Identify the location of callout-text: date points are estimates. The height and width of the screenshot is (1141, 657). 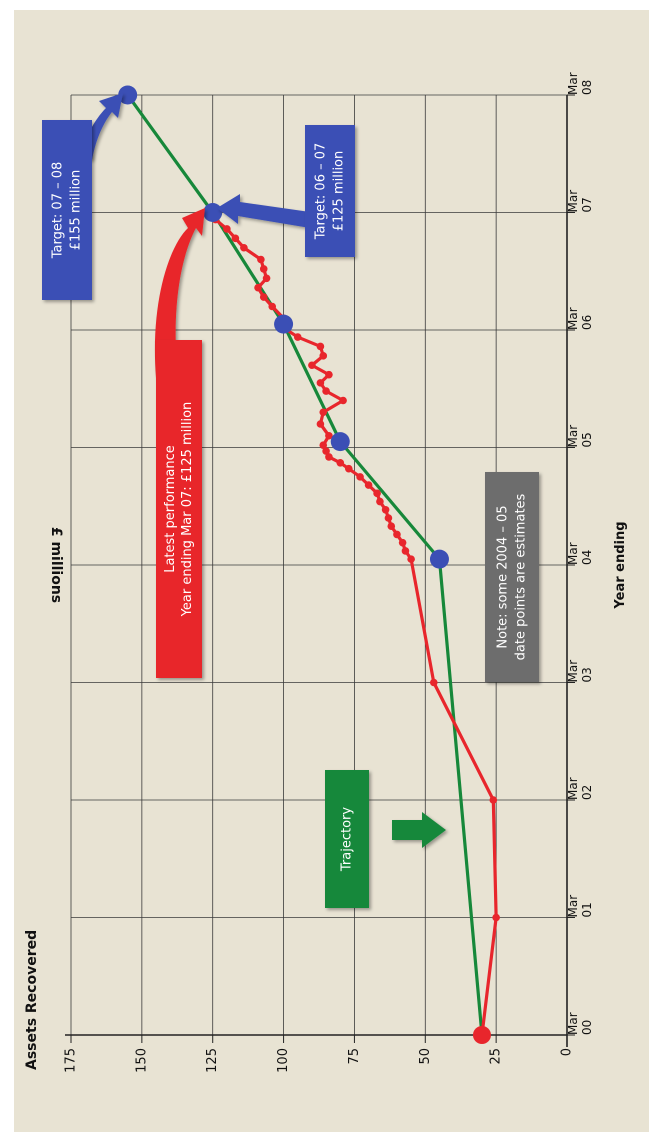
(521, 576).